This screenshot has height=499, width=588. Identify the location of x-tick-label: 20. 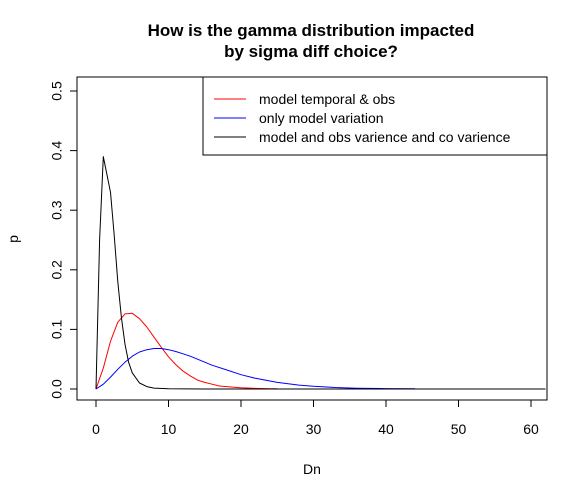
(241, 429).